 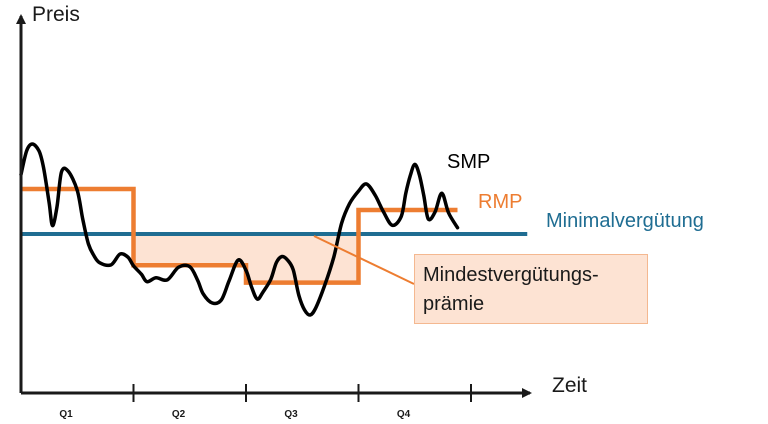 I want to click on series-label-rmp: RMP, so click(x=500, y=202).